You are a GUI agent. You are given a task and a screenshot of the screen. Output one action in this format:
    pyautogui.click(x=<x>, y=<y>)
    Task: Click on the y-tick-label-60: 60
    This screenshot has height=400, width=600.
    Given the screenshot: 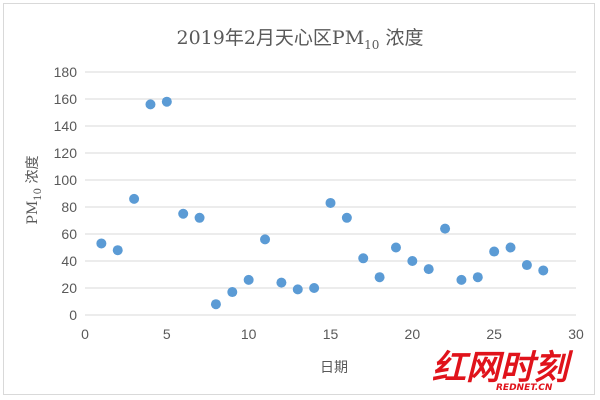 What is the action you would take?
    pyautogui.click(x=69, y=234)
    